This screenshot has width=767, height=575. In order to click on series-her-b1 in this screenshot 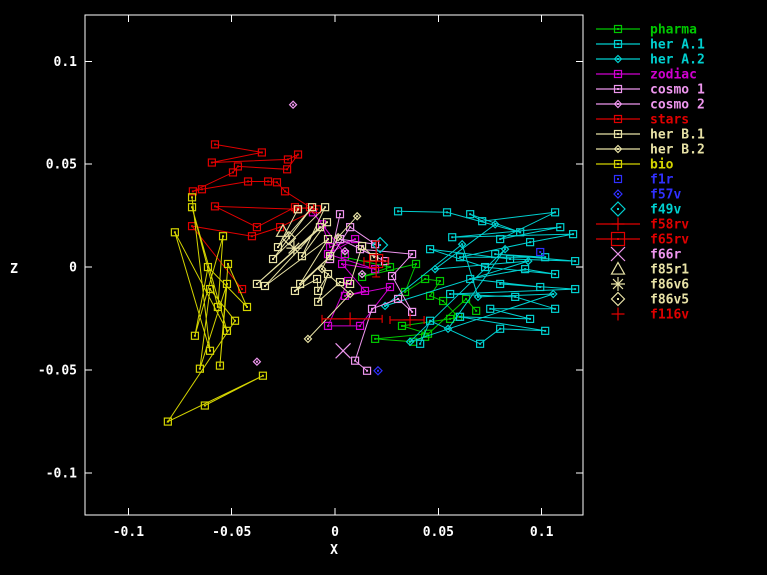, I will do `click(315, 254)`.